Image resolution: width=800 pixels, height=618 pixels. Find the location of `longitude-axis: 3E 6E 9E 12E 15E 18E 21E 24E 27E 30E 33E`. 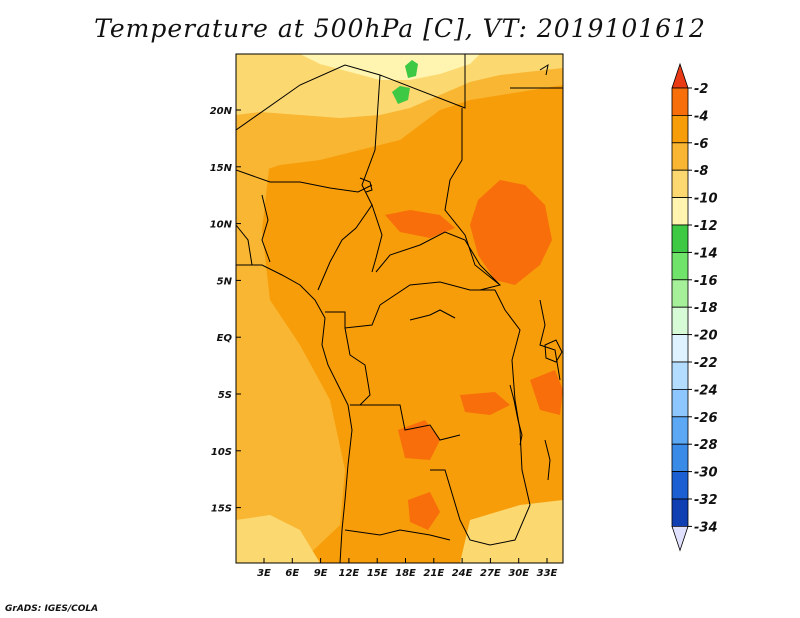

longitude-axis: 3E 6E 9E 12E 15E 18E 21E 24E 27E 30E 33E is located at coordinates (407, 568).